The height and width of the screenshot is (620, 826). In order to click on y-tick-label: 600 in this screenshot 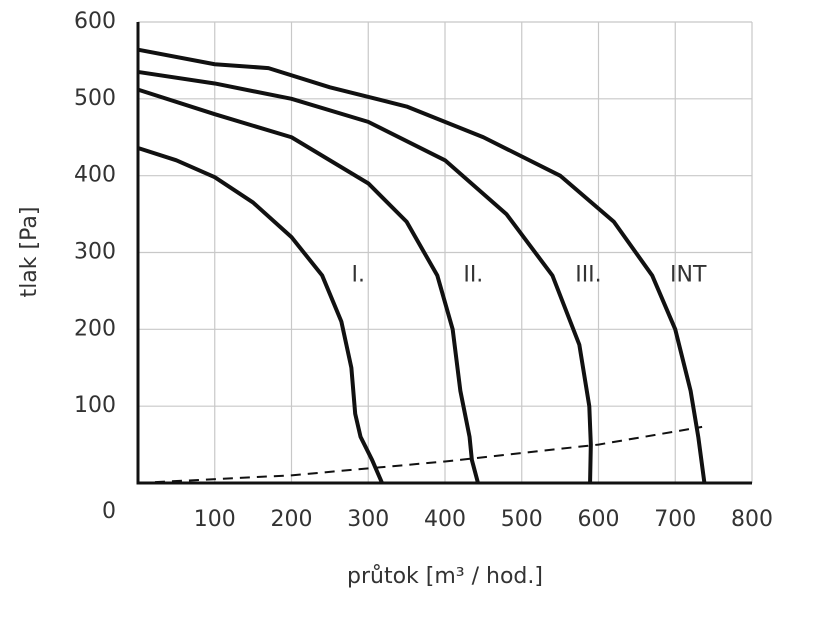, I will do `click(95, 21)`.